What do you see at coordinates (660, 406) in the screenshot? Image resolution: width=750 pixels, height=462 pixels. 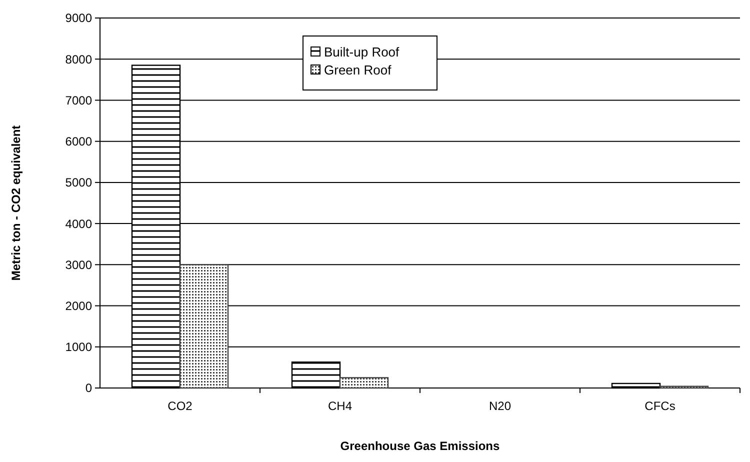 I see `x-tick-label: CFCs` at bounding box center [660, 406].